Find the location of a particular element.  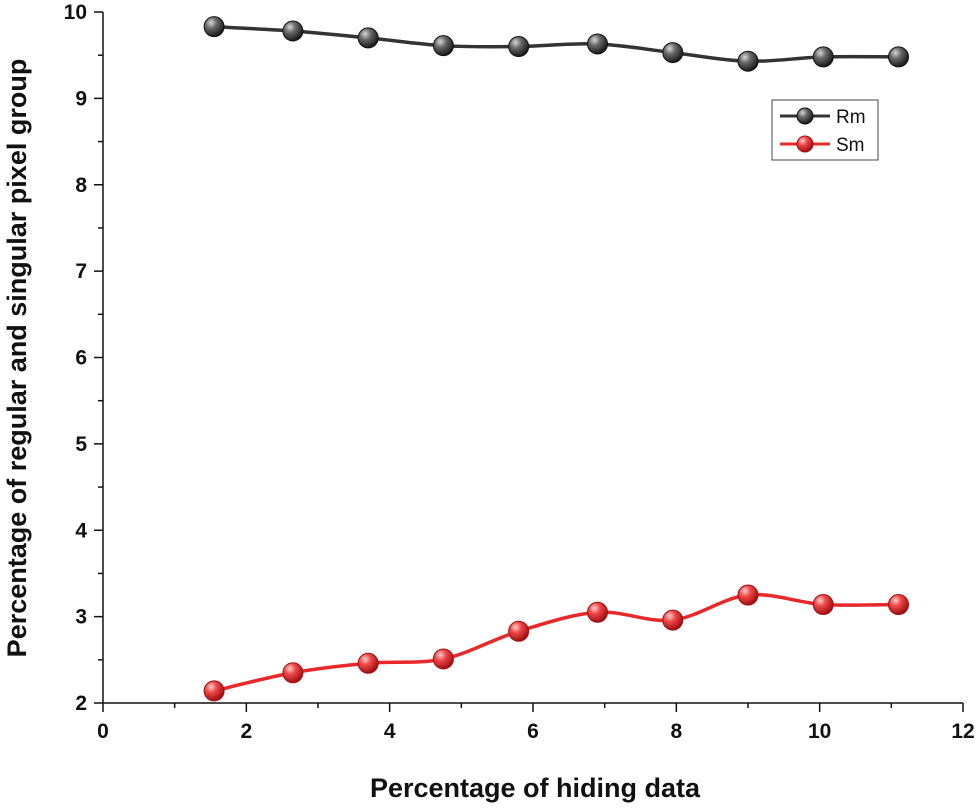

y-tick-label: 5 is located at coordinates (81, 444).